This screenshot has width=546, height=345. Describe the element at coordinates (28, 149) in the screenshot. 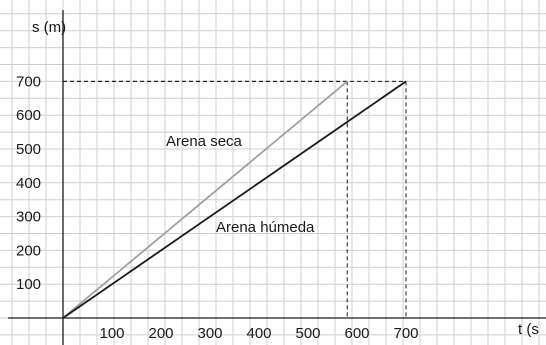

I see `y-tick-label: 500` at that location.